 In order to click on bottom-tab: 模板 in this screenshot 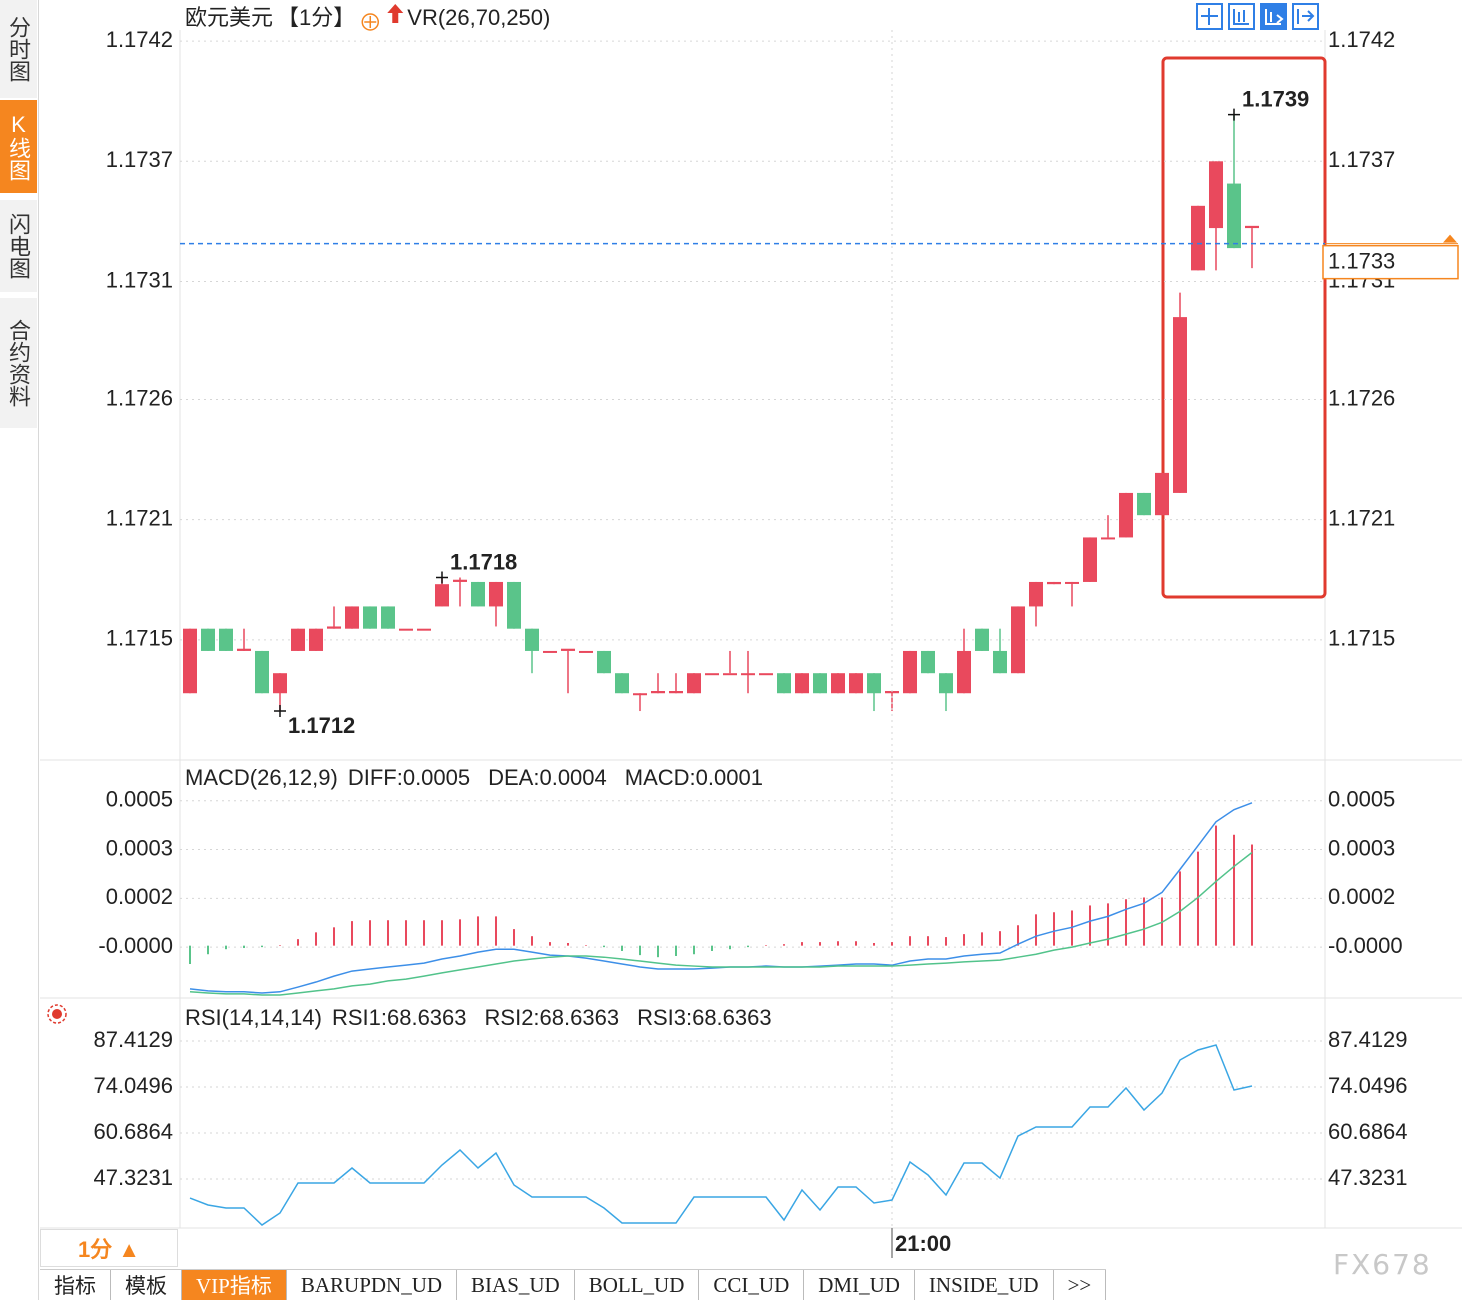, I will do `click(146, 1285)`.